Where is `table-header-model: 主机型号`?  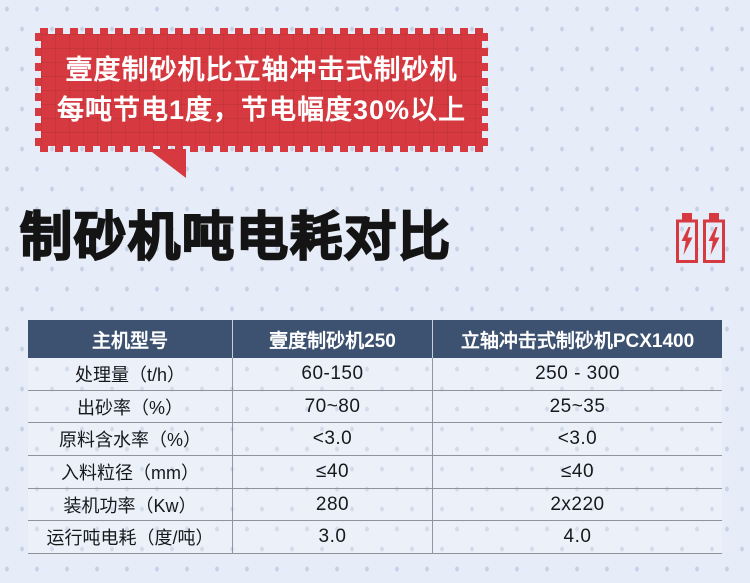 table-header-model: 主机型号 is located at coordinates (130, 339).